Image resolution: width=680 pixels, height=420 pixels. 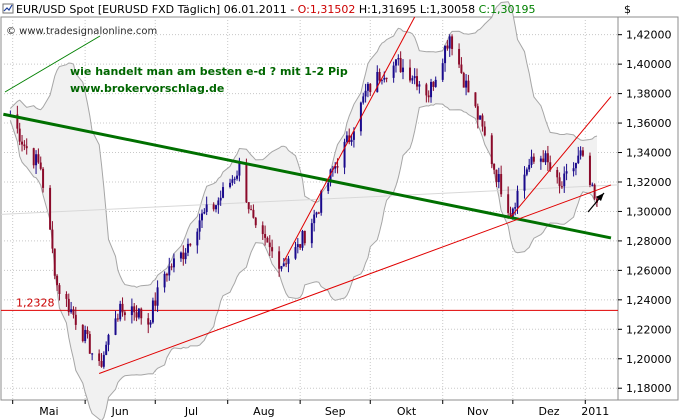 I want to click on y-tick-label: 1,40000, so click(x=649, y=64).